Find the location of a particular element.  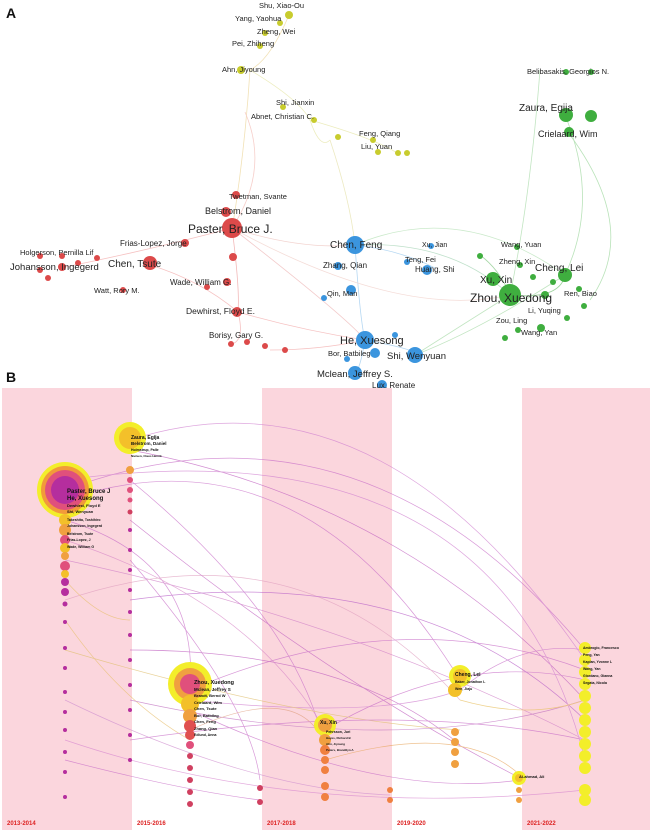

node-label: Mclean, Jeffrey S is located at coordinates (212, 689).